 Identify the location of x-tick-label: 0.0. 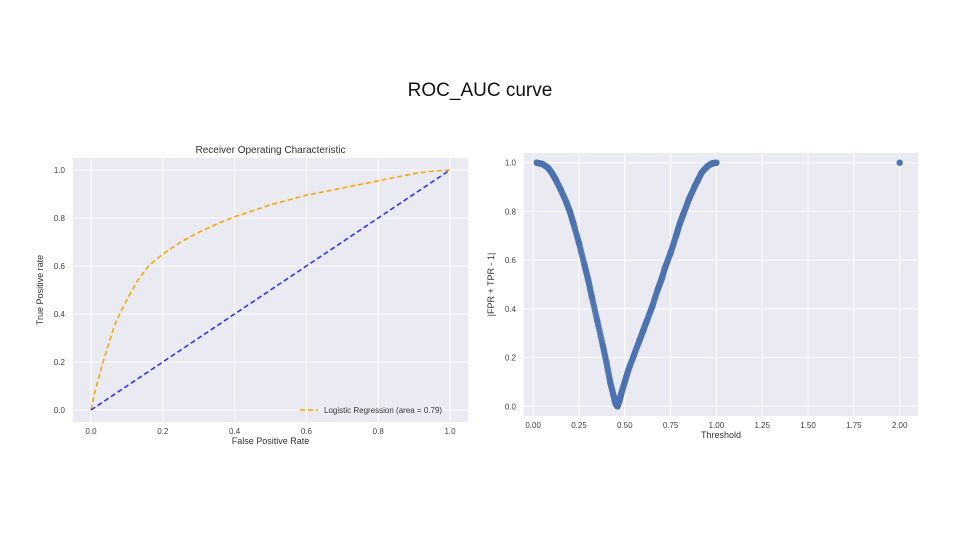
(91, 431).